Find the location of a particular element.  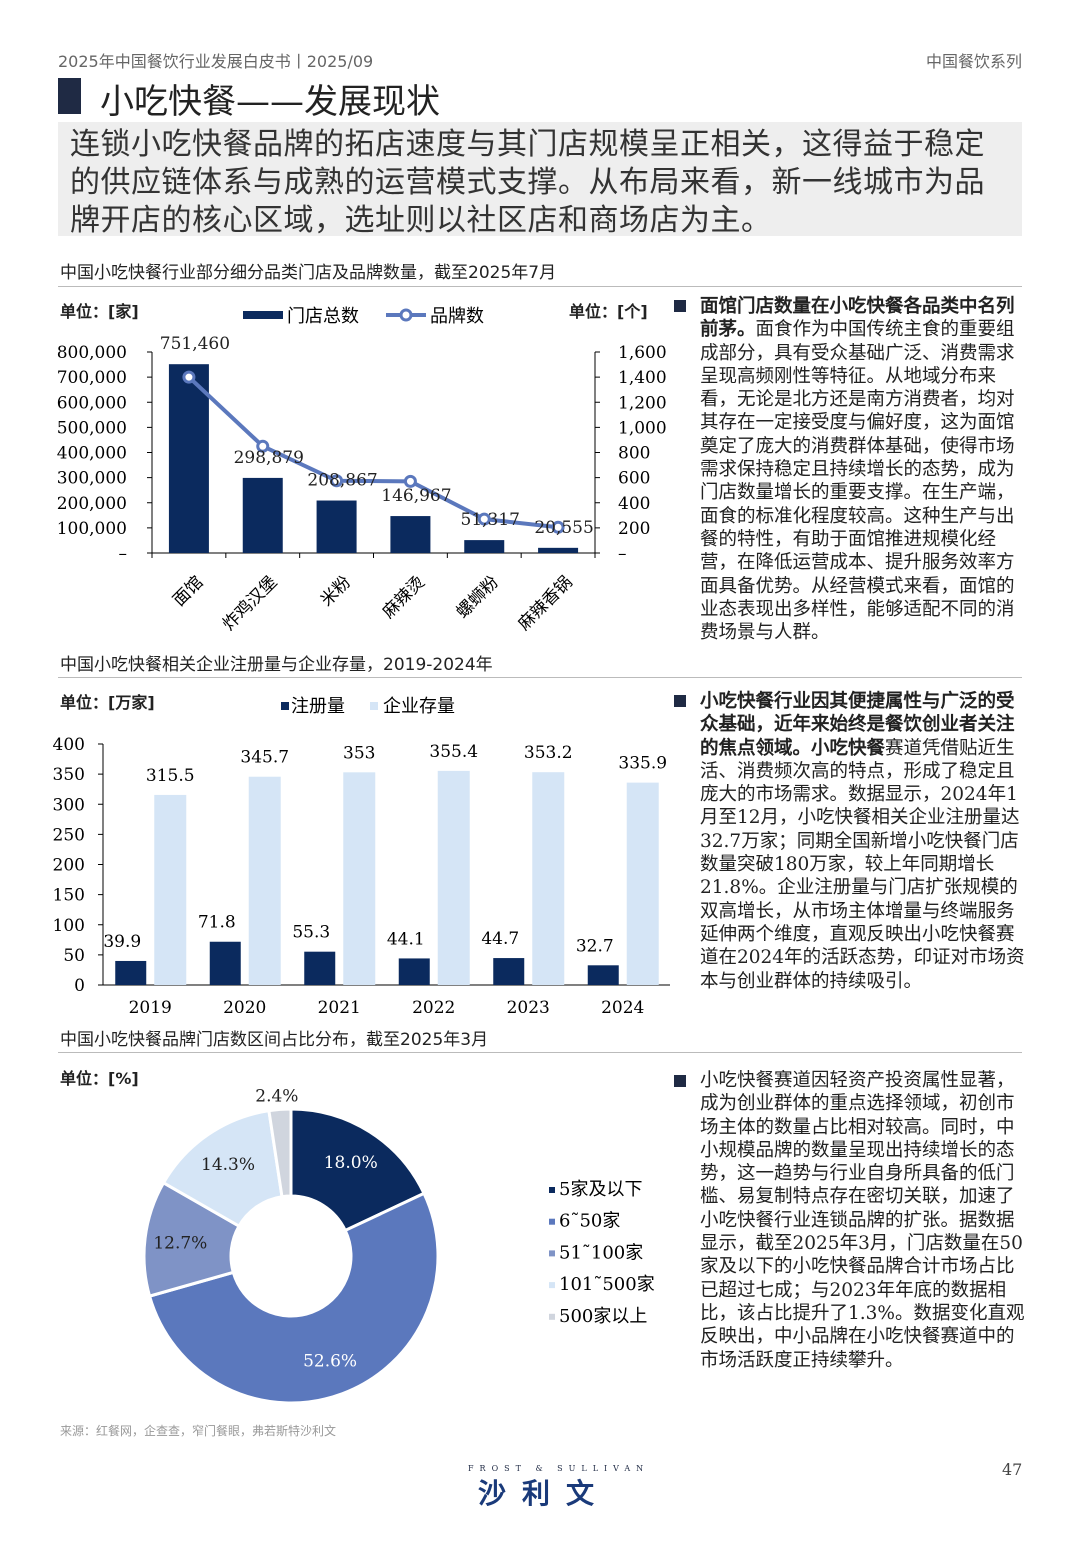

legend-marker-brands is located at coordinates (406, 315).